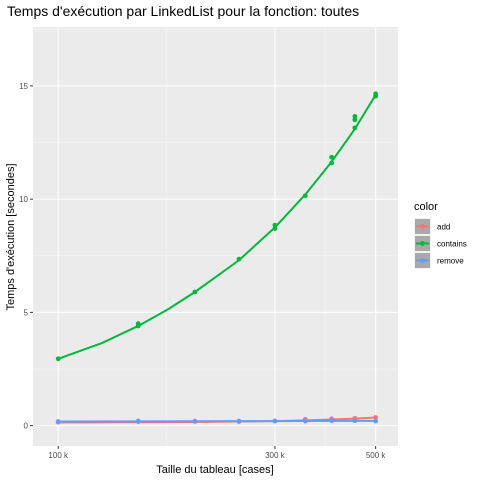 The width and height of the screenshot is (480, 480). I want to click on legend-item-remove: remove, so click(439, 260).